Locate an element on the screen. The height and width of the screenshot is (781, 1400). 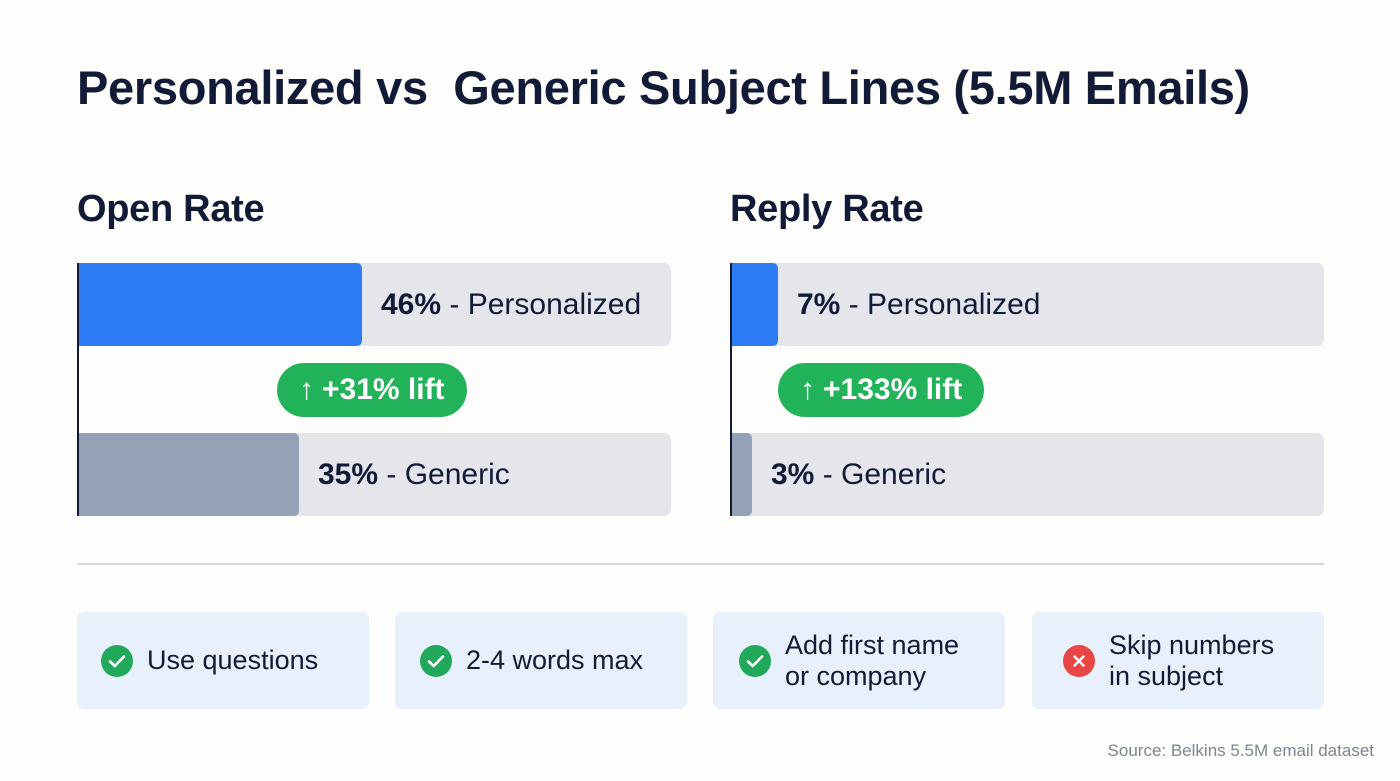
bar-track-generic: 35% - Generic is located at coordinates (374, 474).